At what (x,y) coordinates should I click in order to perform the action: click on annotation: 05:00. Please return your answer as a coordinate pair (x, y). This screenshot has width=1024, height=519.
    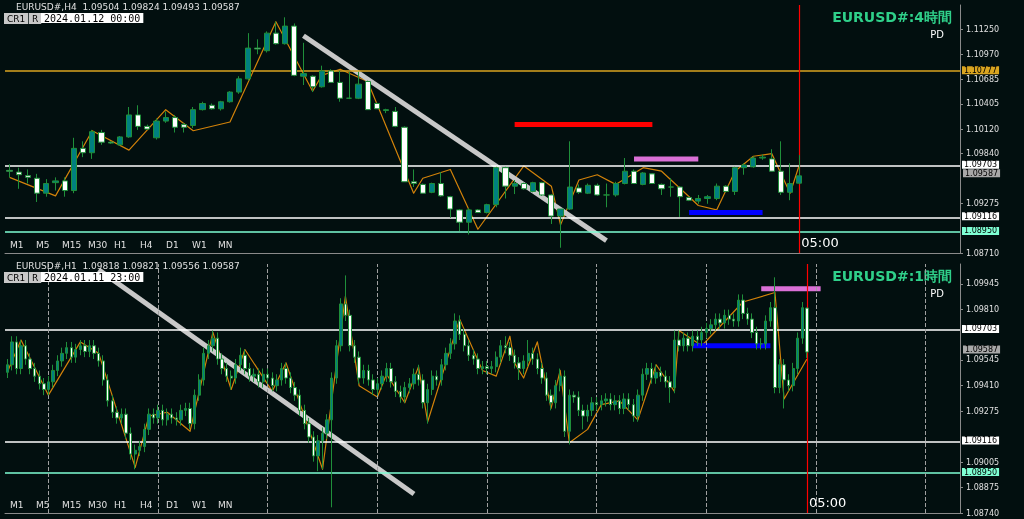
    Looking at the image, I should click on (820, 242).